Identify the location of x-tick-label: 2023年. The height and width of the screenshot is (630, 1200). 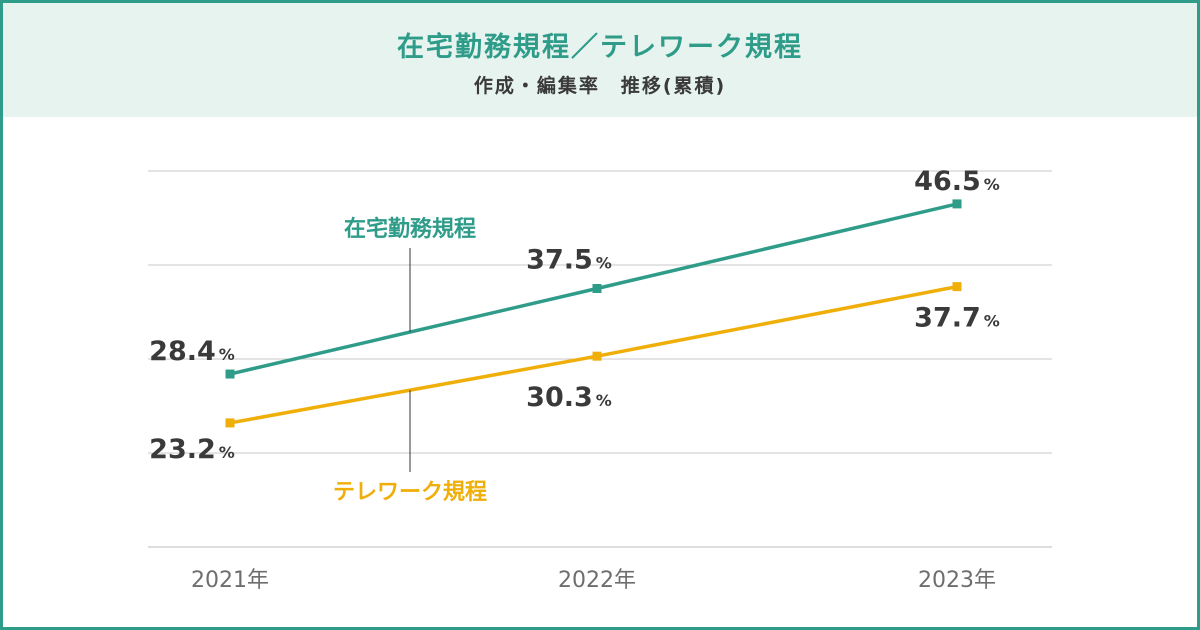
(957, 580).